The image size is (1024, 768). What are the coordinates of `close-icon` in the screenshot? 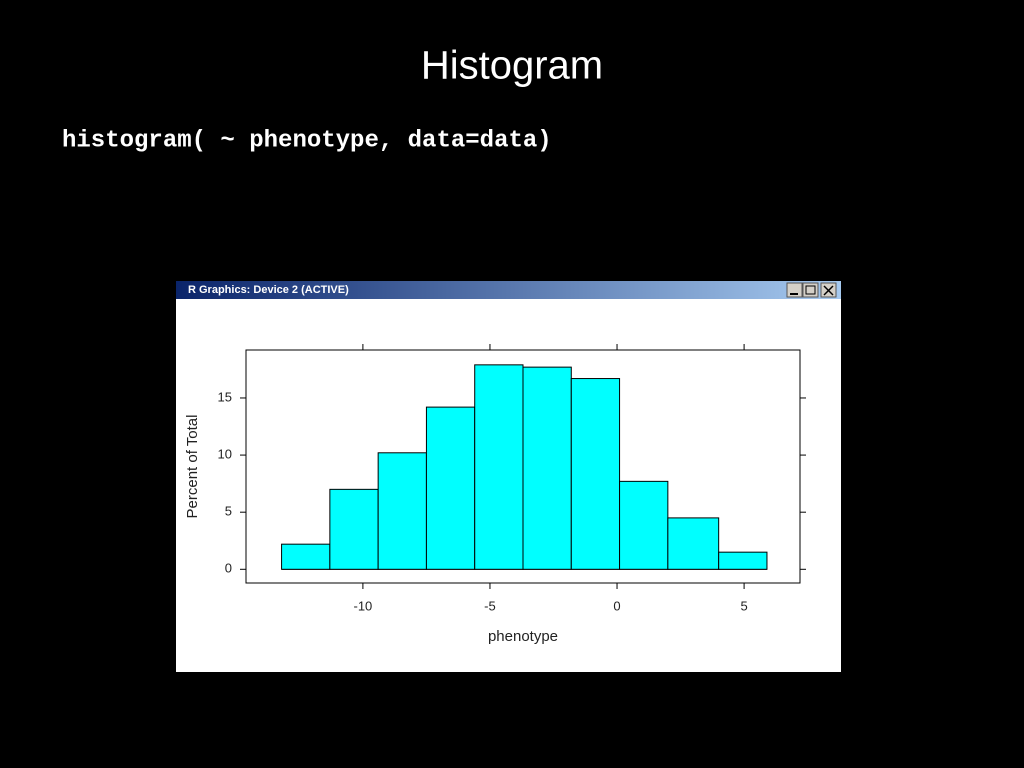 It's located at (828, 290).